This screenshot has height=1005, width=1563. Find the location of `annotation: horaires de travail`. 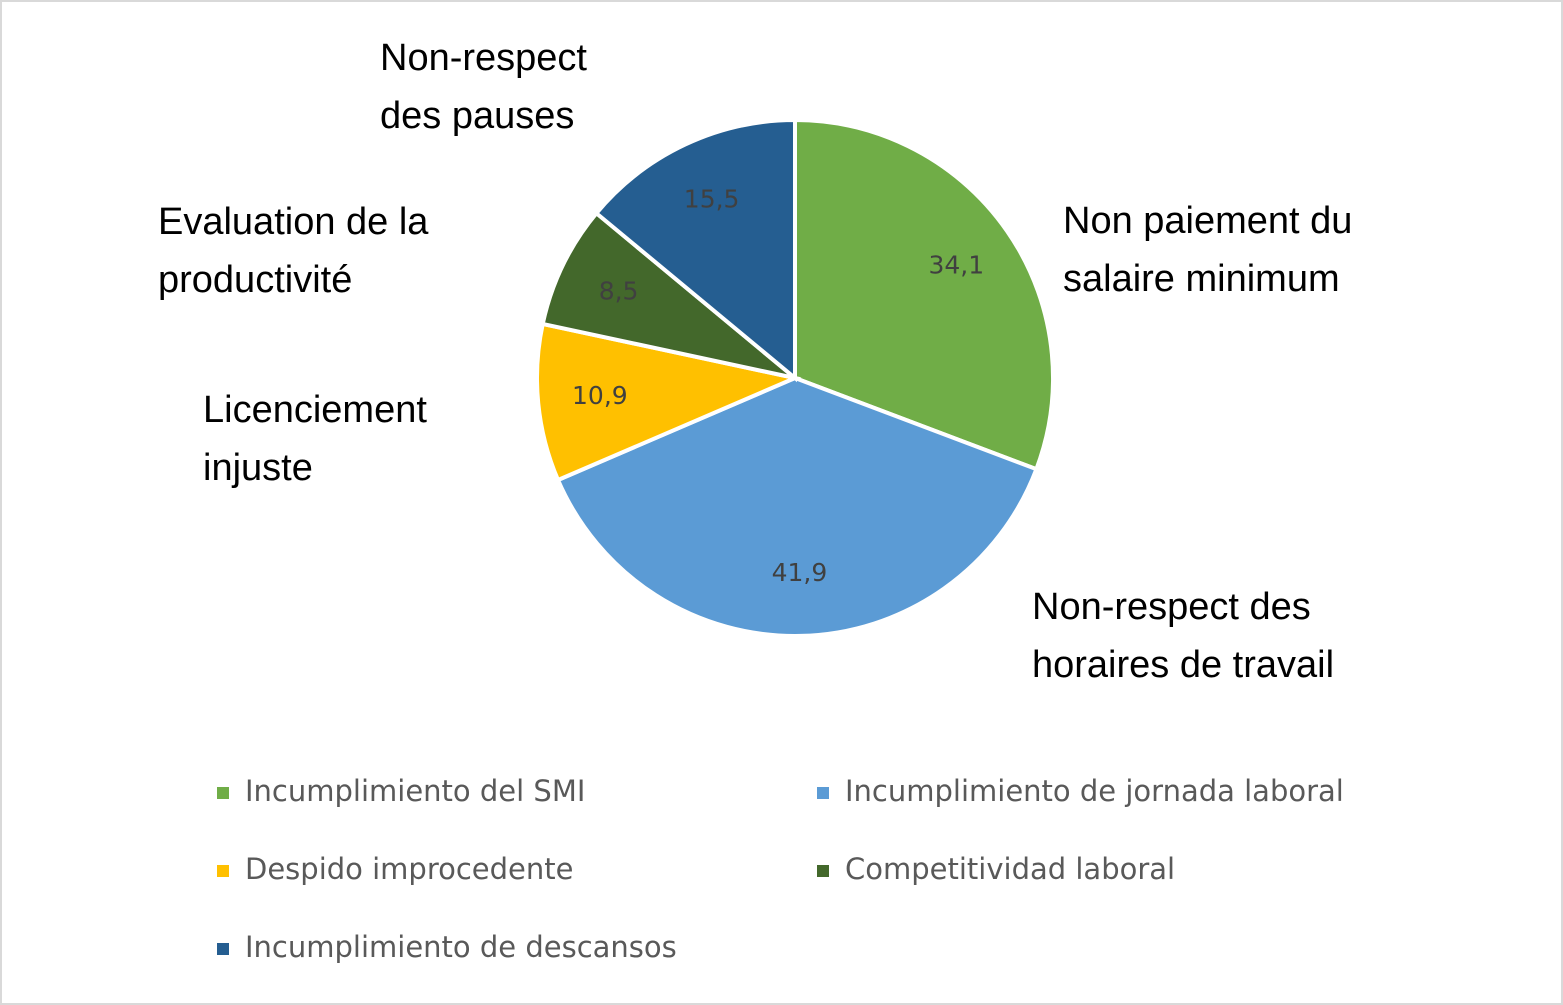

annotation: horaires de travail is located at coordinates (1183, 665).